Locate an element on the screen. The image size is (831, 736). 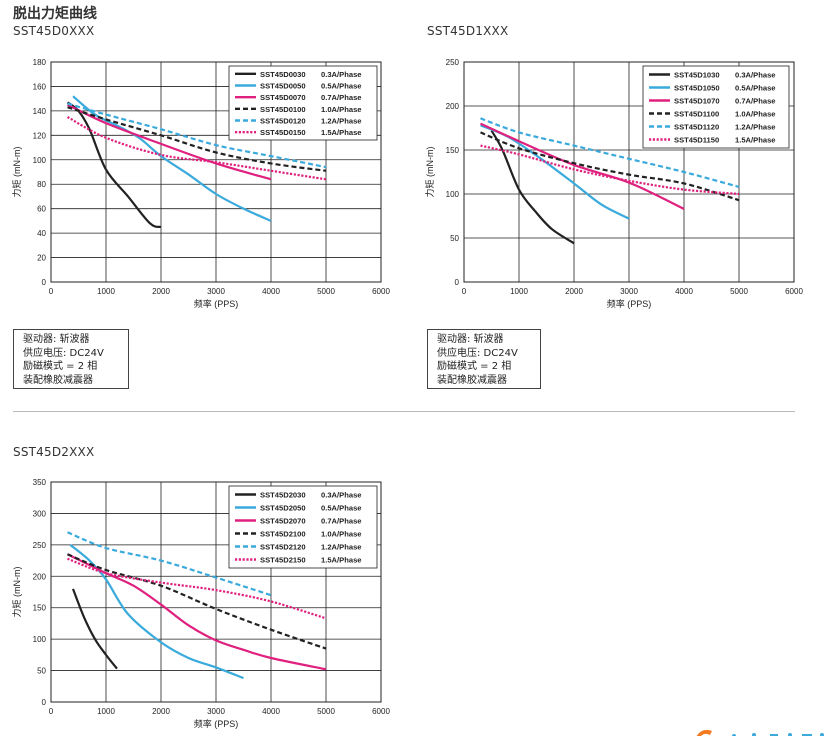
legend-model: SST45D0030 is located at coordinates (283, 74).